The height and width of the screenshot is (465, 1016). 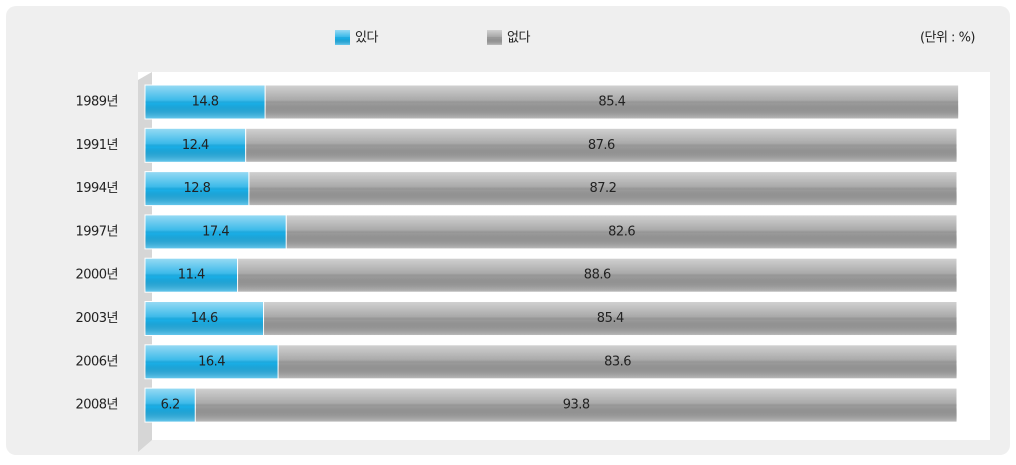 What do you see at coordinates (96, 145) in the screenshot?
I see `y-tick-label: 1991년` at bounding box center [96, 145].